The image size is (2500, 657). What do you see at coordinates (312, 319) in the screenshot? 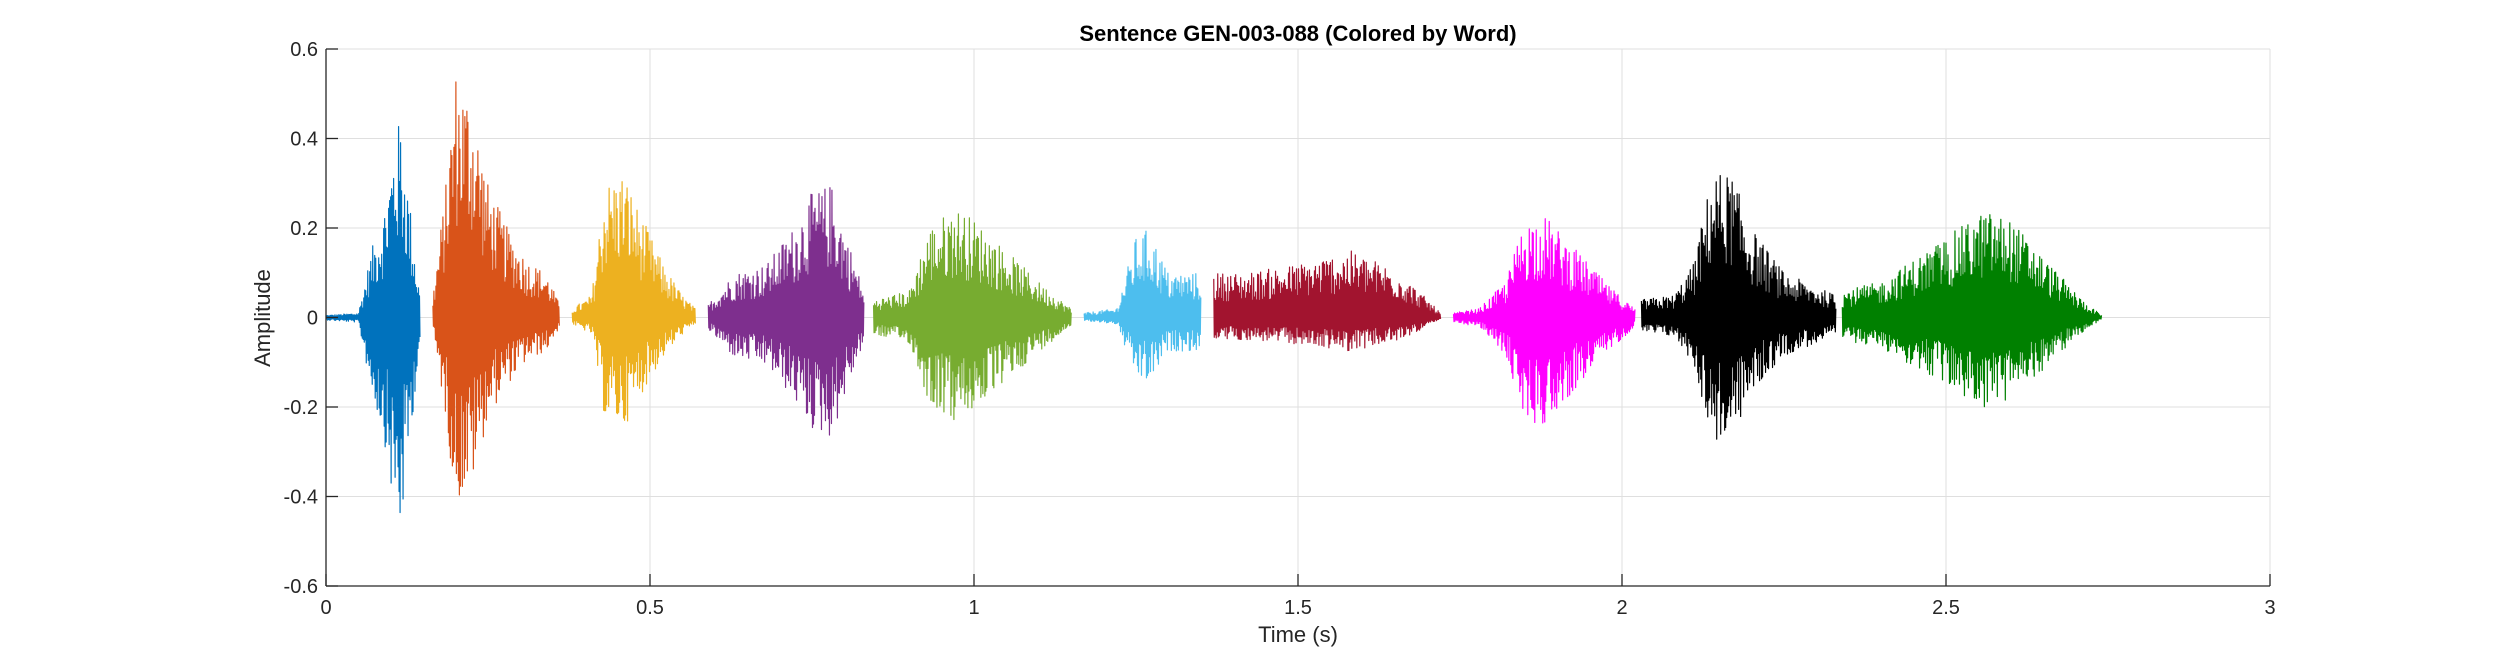
I see `y-tick-label: 0` at bounding box center [312, 319].